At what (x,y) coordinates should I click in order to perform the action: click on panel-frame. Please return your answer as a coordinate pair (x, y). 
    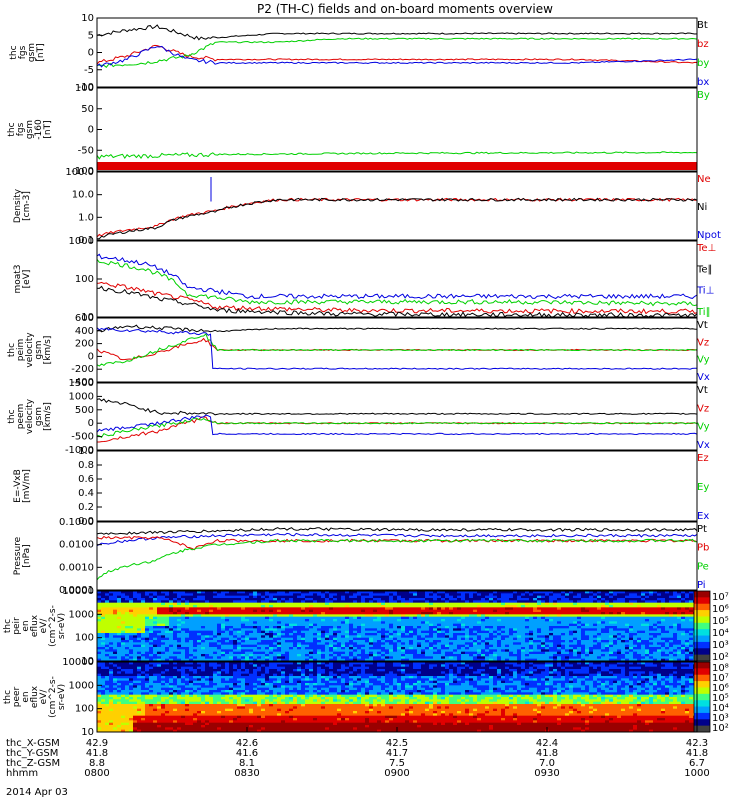
    Looking at the image, I should click on (397, 626).